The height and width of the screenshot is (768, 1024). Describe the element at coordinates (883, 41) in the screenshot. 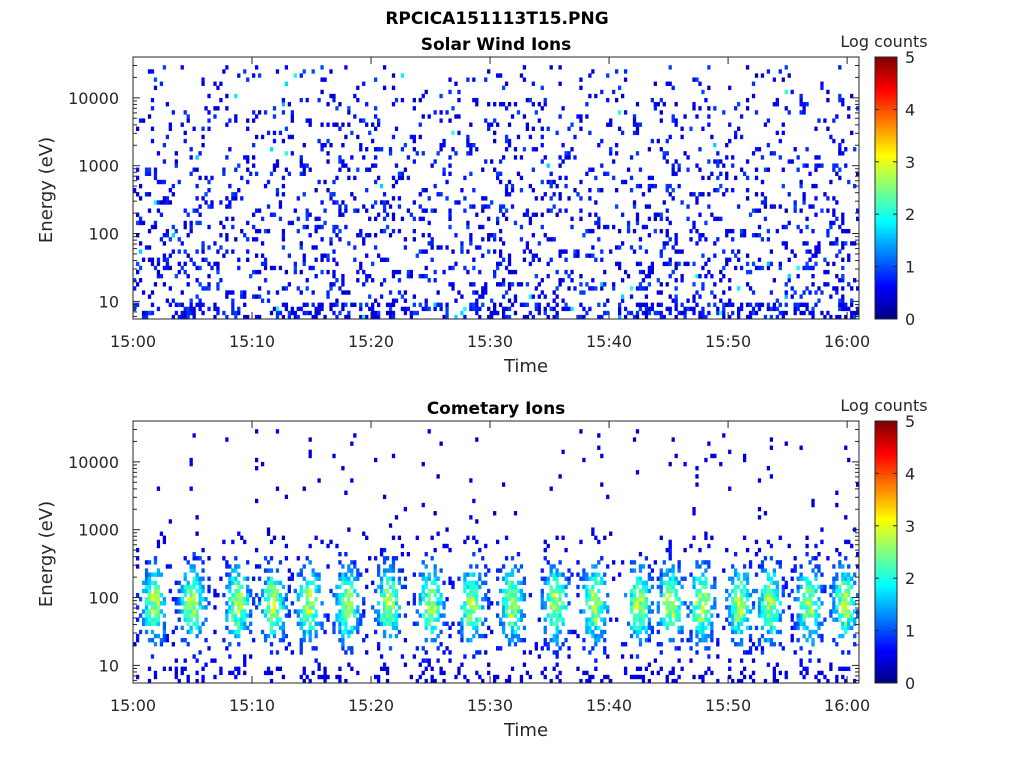

I see `colorbar-label: Log counts` at that location.